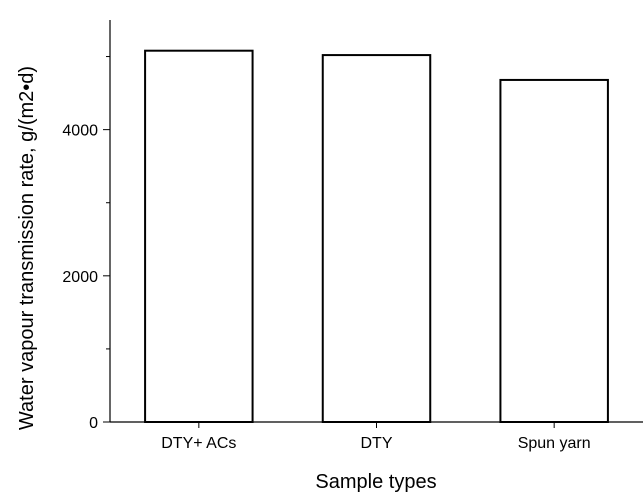 This screenshot has width=643, height=493. I want to click on x-axis-label: Sample types, so click(375, 482).